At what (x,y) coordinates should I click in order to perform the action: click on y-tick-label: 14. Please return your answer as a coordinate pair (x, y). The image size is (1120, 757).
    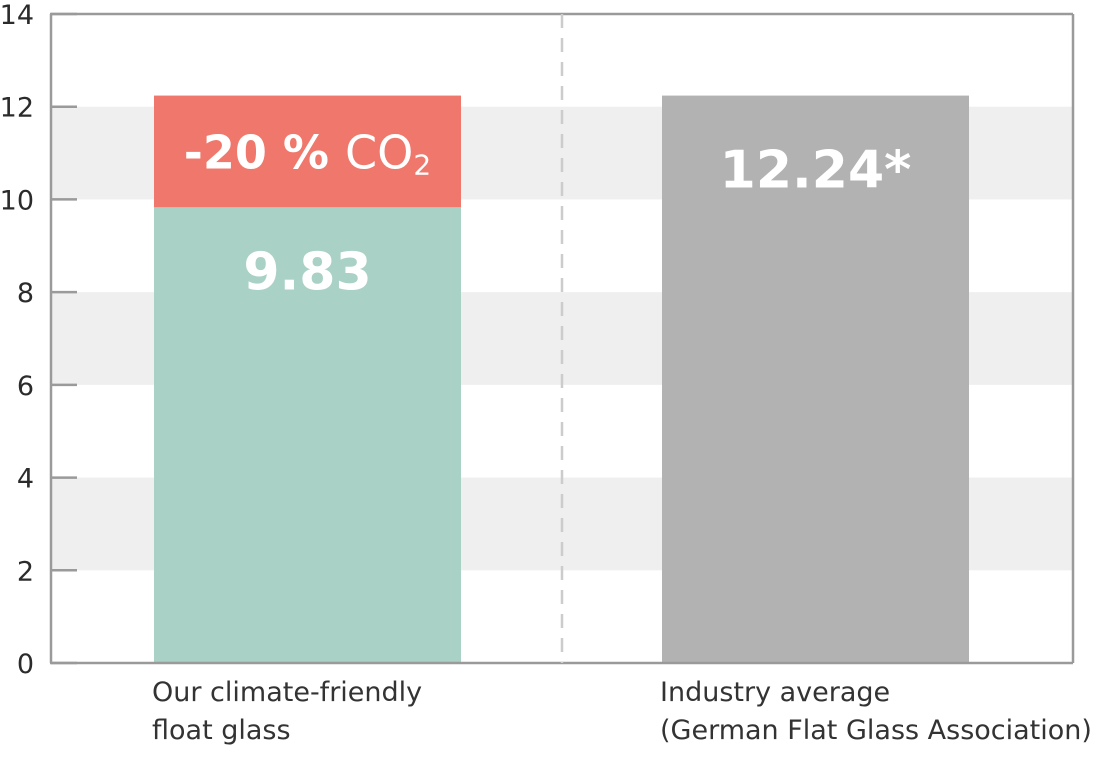
    Looking at the image, I should click on (17, 15).